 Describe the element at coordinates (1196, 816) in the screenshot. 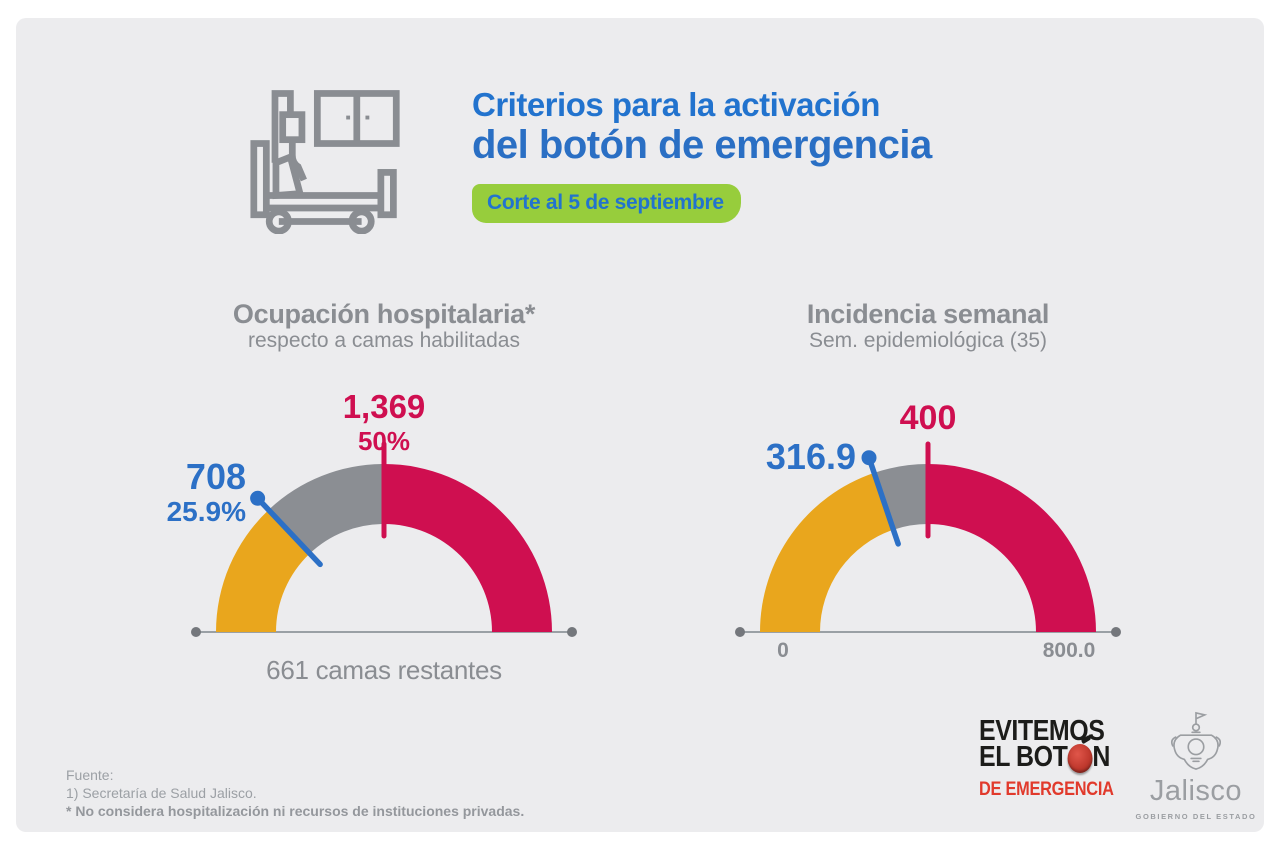

I see `jalisco-subtitle: GOBIERNO DEL ESTADO` at that location.